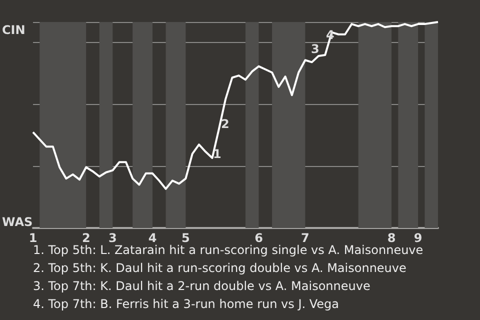 Image resolution: width=480 pixels, height=320 pixels. Describe the element at coordinates (152, 238) in the screenshot. I see `x-tick-label: 4` at that location.